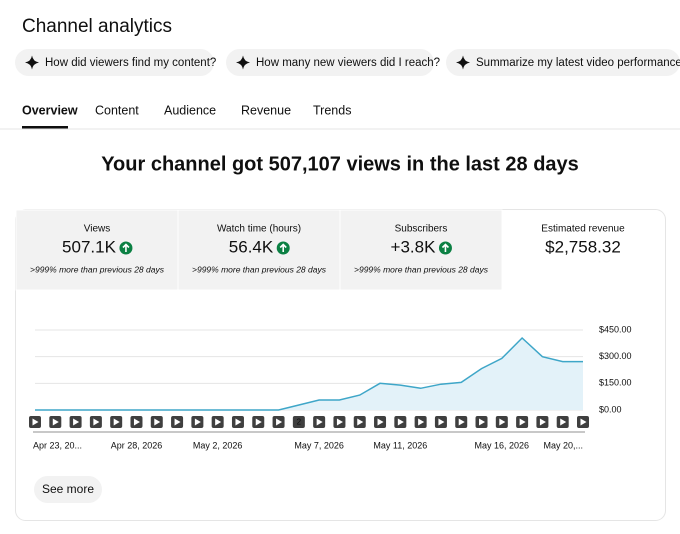 This screenshot has width=680, height=534. Describe the element at coordinates (348, 63) in the screenshot. I see `chip-label: How many new viewers did I reach?` at that location.